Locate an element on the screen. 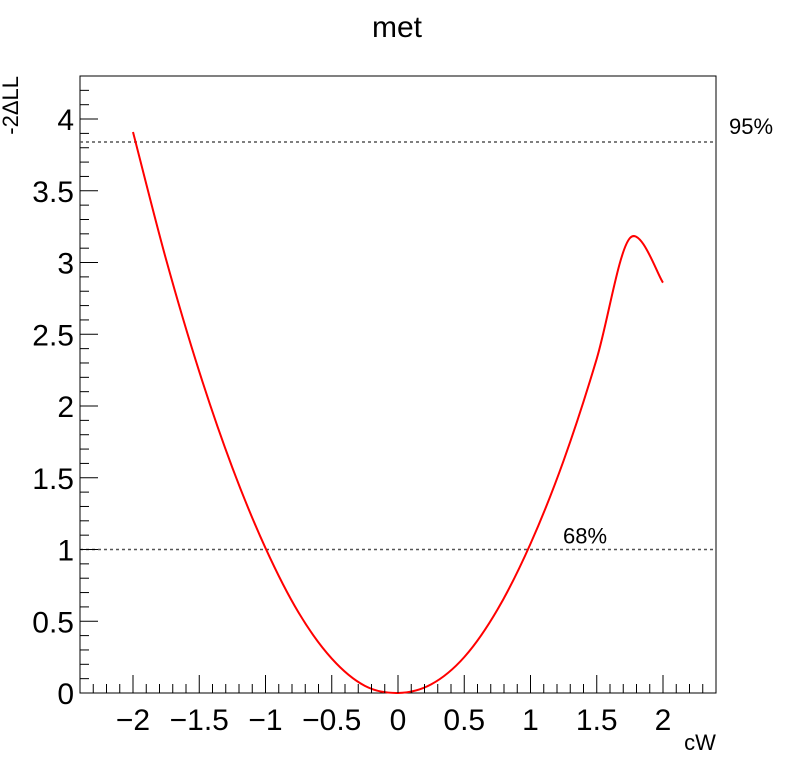 The image size is (796, 777). y-axis-ticks: 0 0.5 1 1.5 2 2.5 3 3.5 4 is located at coordinates (65, 393).